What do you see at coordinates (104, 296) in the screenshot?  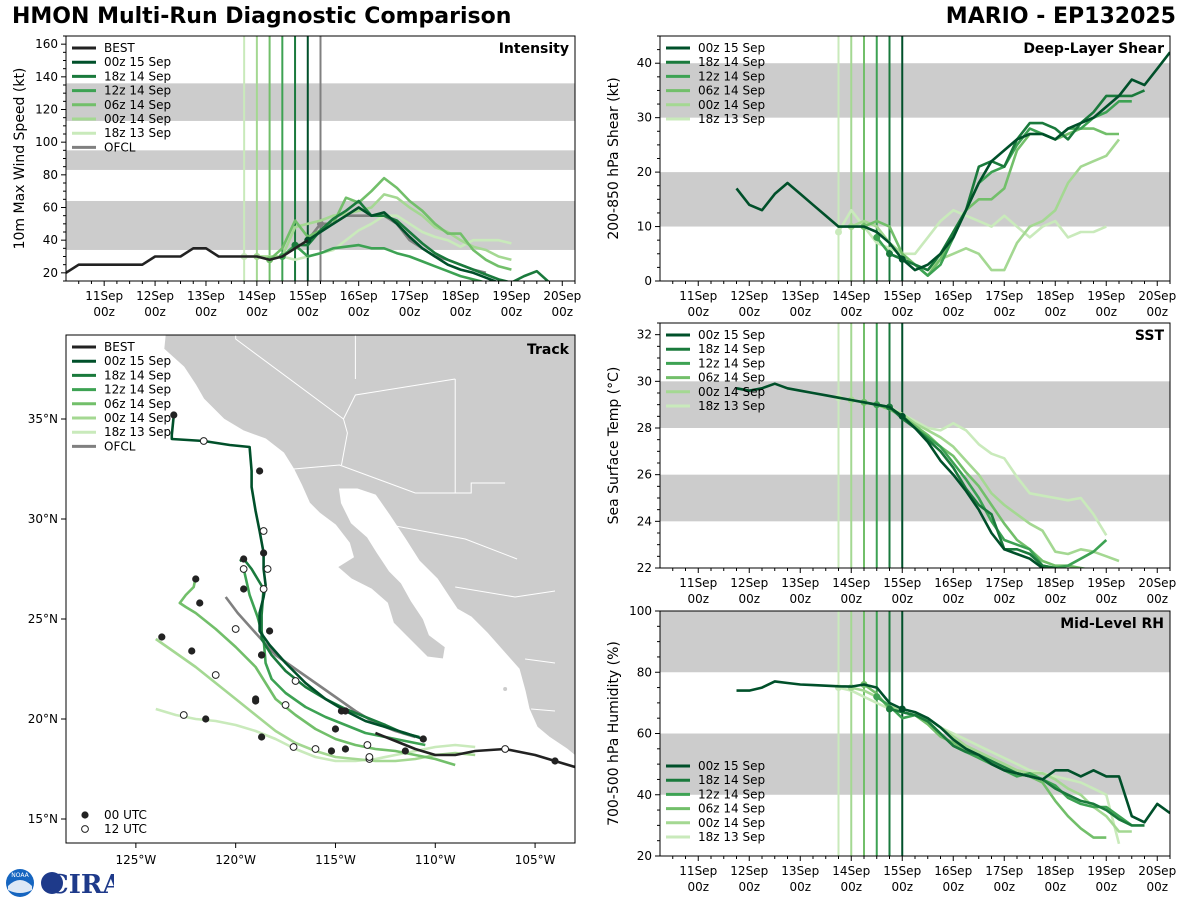 I see `x-tick-day: 11Sep` at bounding box center [104, 296].